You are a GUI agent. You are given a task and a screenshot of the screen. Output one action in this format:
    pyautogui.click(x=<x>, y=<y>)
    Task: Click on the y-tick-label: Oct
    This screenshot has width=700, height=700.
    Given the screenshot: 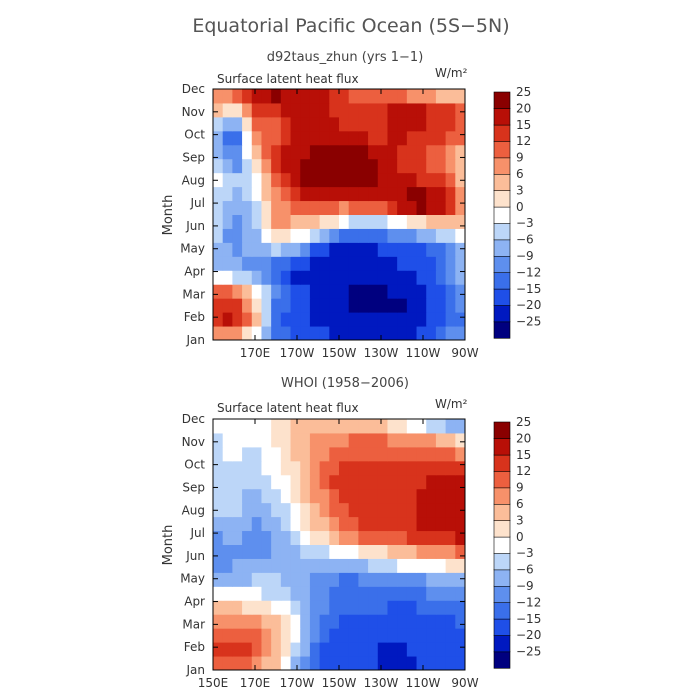 What is the action you would take?
    pyautogui.click(x=194, y=465)
    